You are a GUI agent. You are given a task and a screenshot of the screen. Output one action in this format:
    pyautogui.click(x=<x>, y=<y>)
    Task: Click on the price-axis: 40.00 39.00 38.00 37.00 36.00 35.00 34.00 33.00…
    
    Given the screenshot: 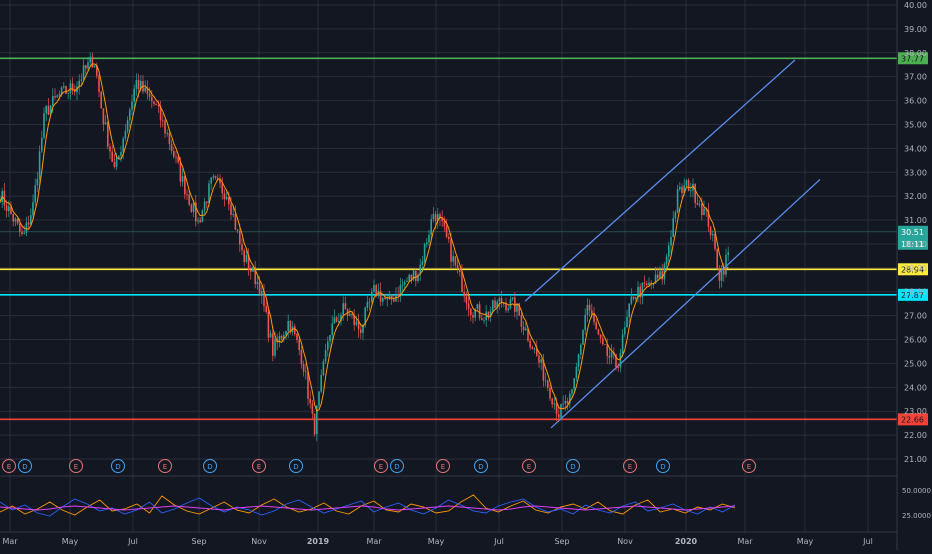 What is the action you would take?
    pyautogui.click(x=913, y=275)
    